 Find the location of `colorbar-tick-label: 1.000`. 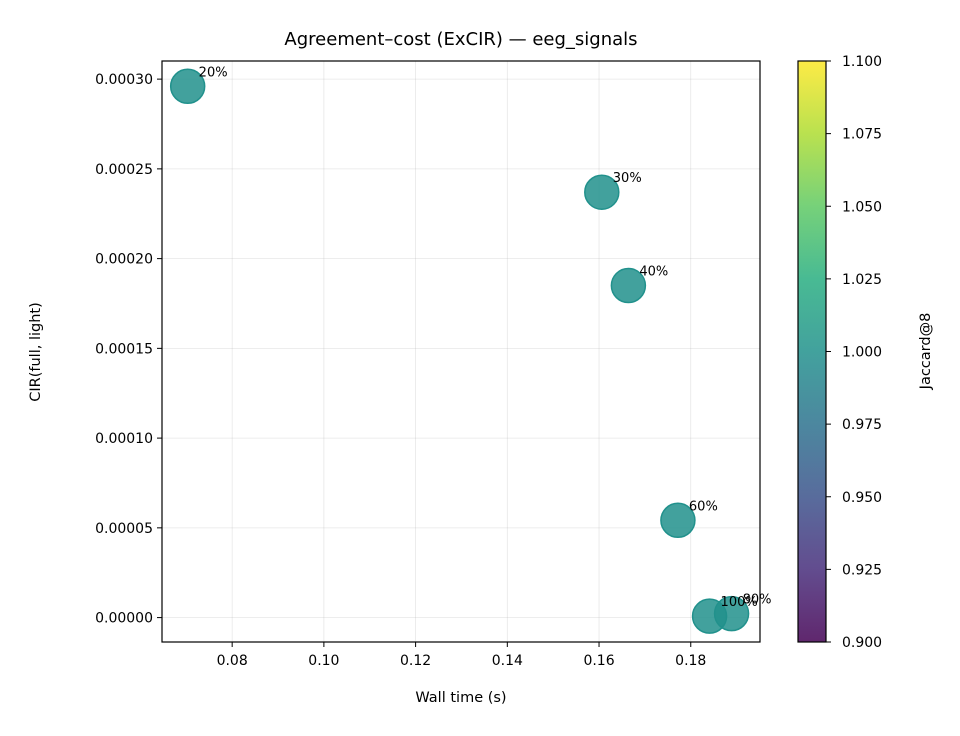

colorbar-tick-label: 1.000 is located at coordinates (862, 353).